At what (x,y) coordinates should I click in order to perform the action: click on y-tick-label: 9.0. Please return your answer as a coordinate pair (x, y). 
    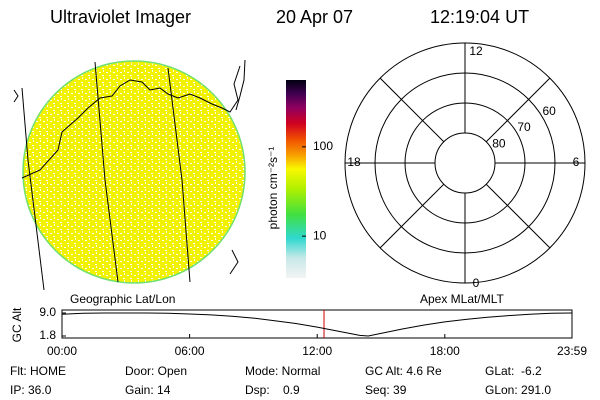
    Looking at the image, I should click on (47, 312).